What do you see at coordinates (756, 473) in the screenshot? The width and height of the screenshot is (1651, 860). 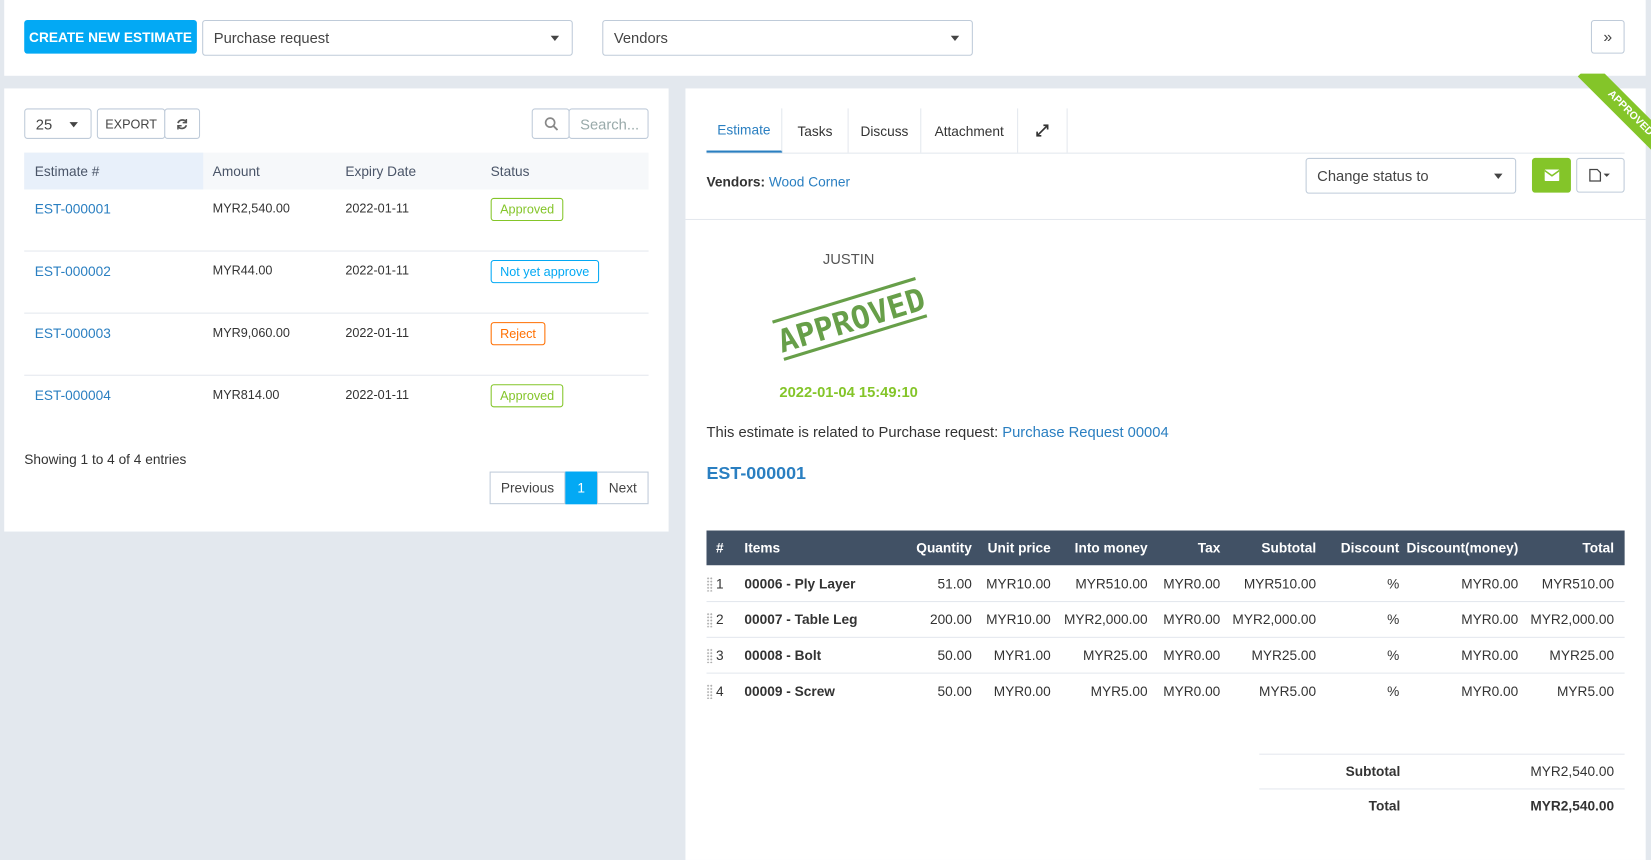 I see `estimate-number: EST-000001` at bounding box center [756, 473].